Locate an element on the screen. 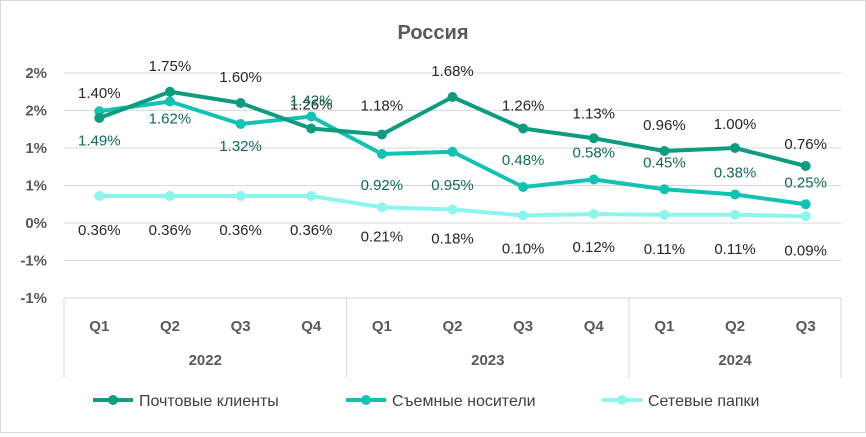 This screenshot has width=866, height=437. data-label: 0.95% is located at coordinates (452, 185).